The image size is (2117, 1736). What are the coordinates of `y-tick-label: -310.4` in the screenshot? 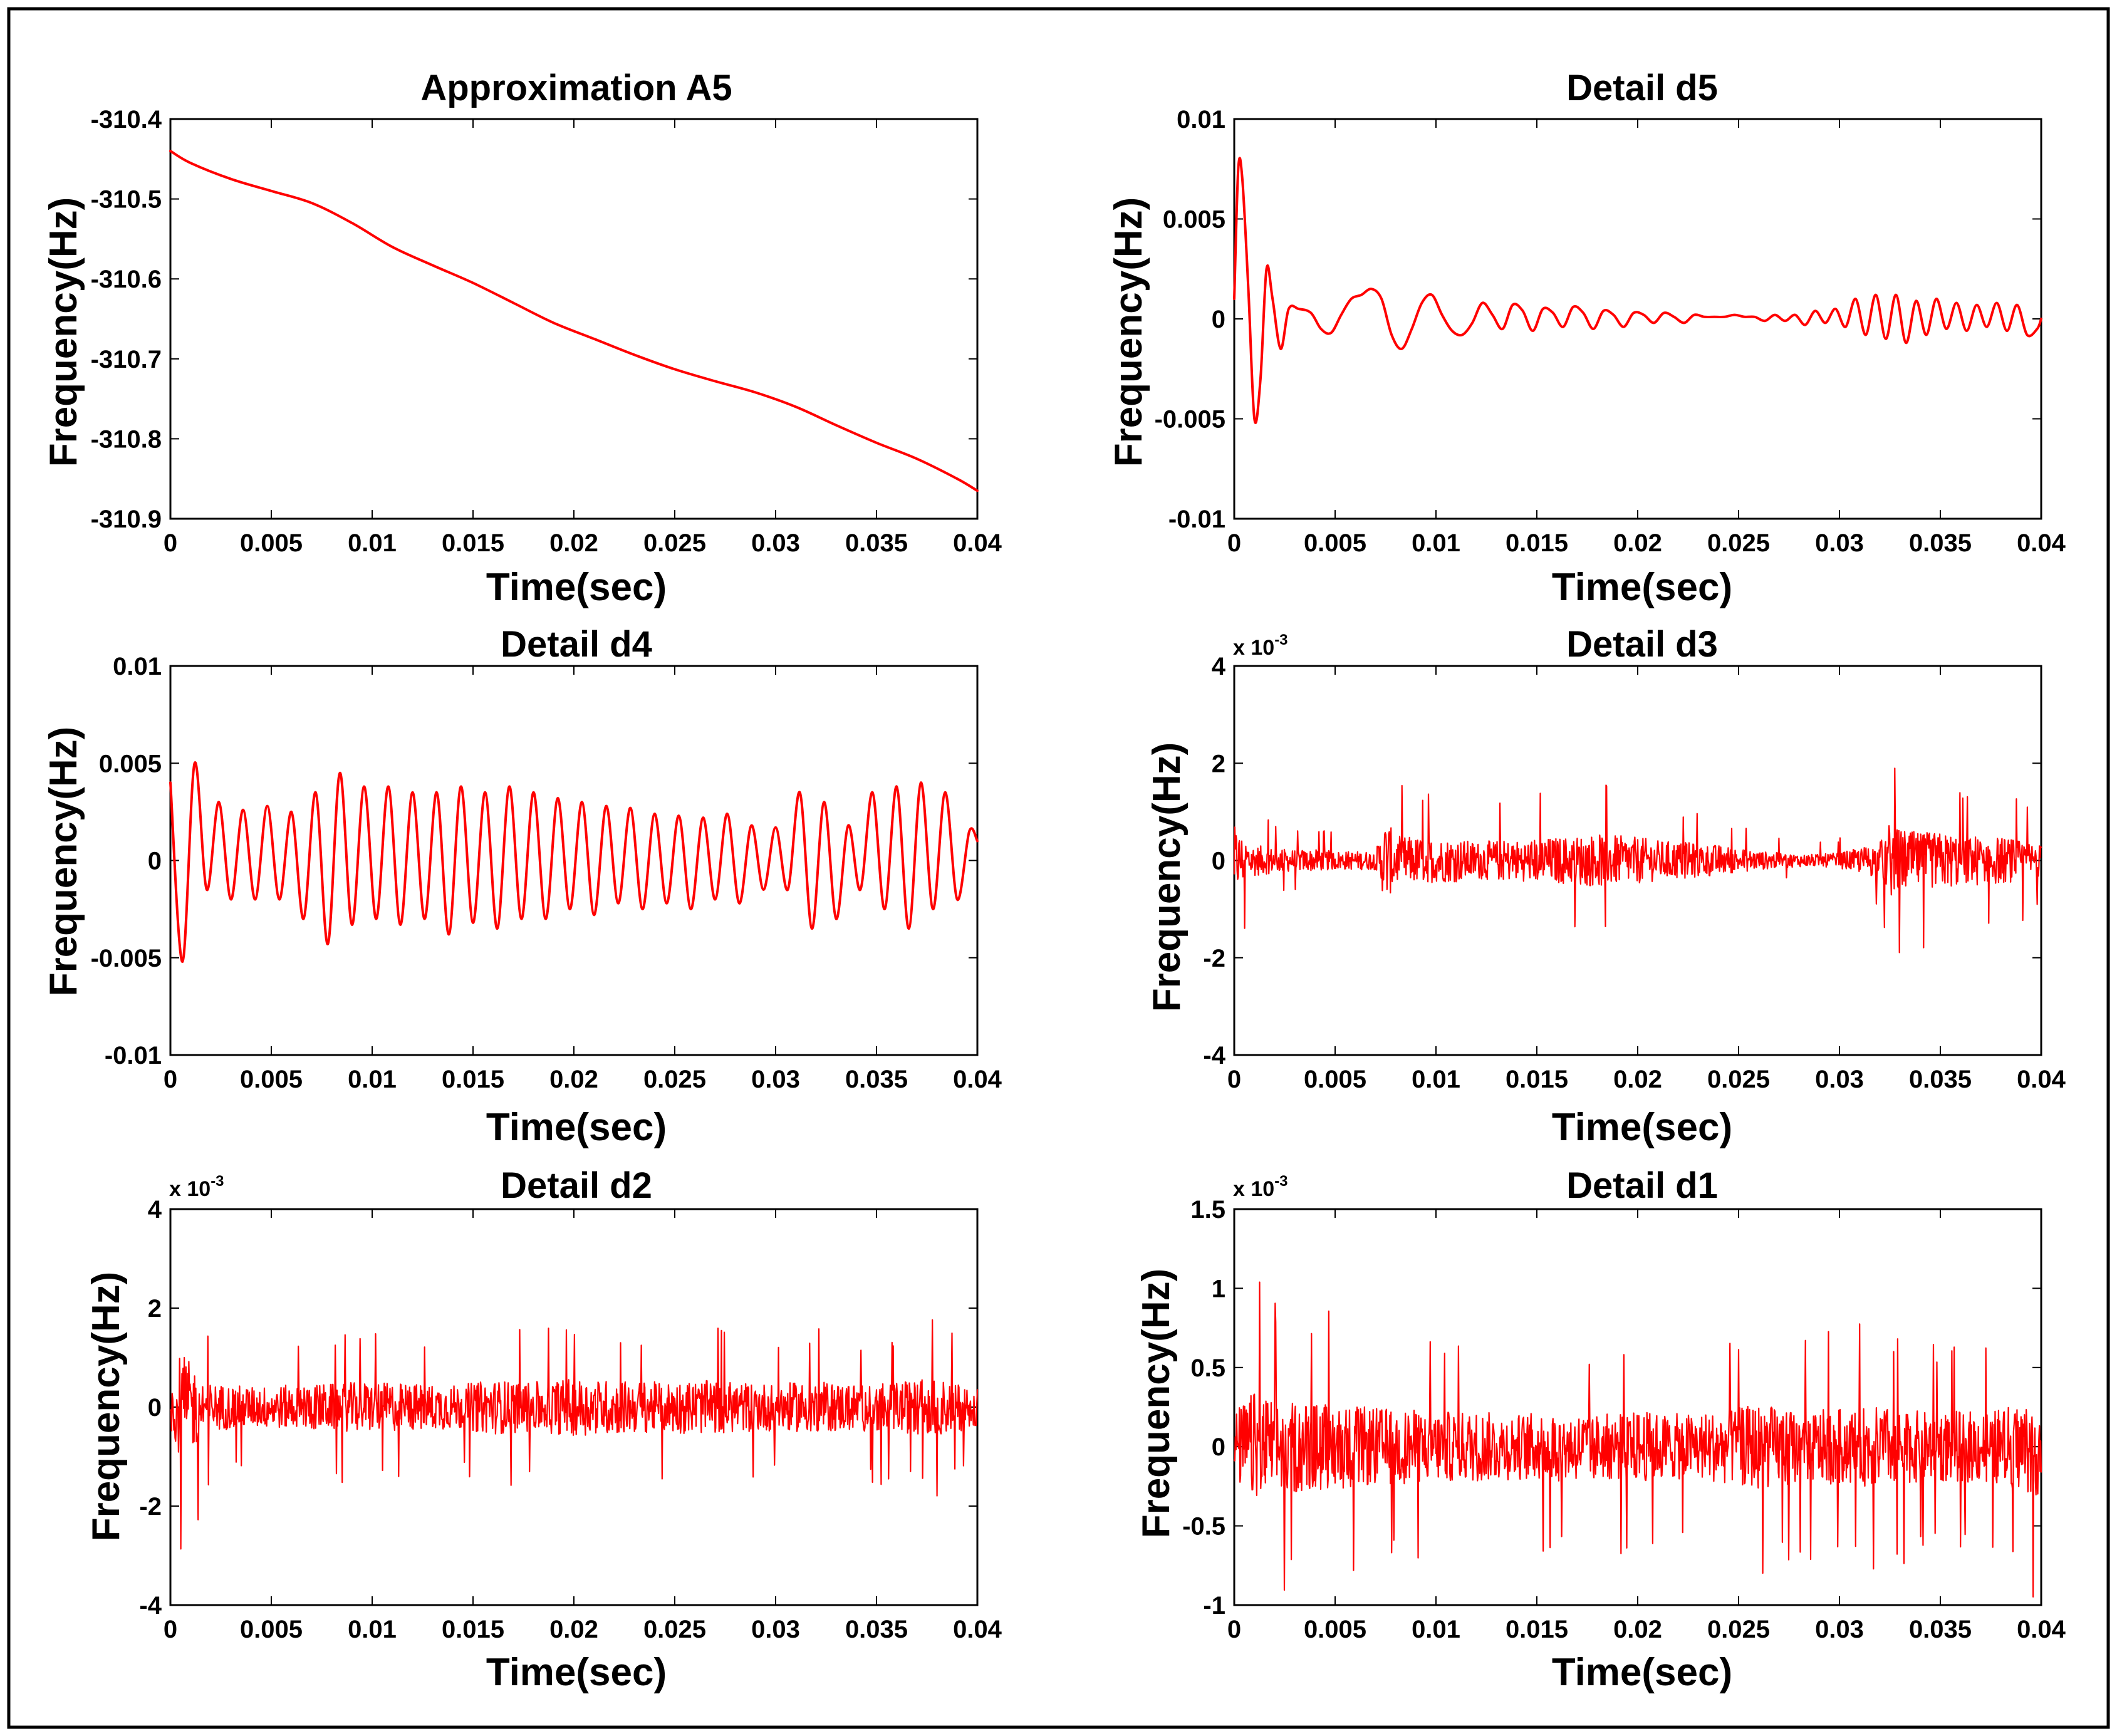 It's located at (126, 119).